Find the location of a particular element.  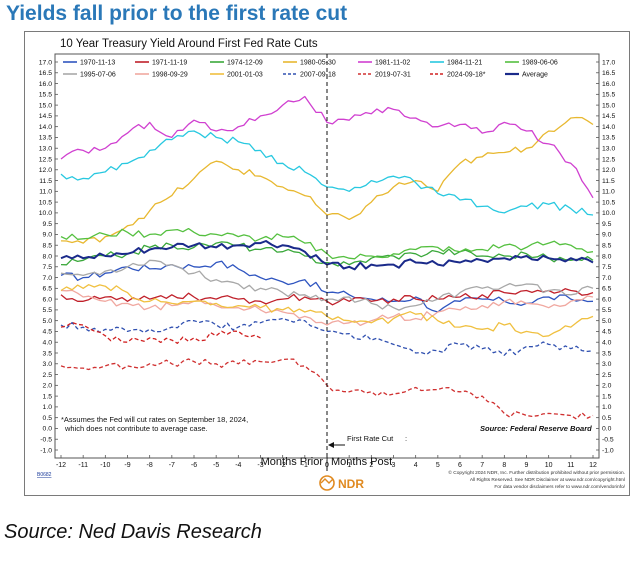

x-tick-label: 10 is located at coordinates (549, 465).